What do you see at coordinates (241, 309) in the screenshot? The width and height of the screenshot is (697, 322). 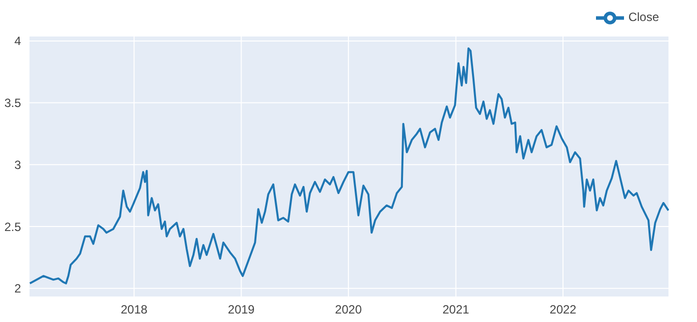 I see `x-tick-label: 2019` at bounding box center [241, 309].